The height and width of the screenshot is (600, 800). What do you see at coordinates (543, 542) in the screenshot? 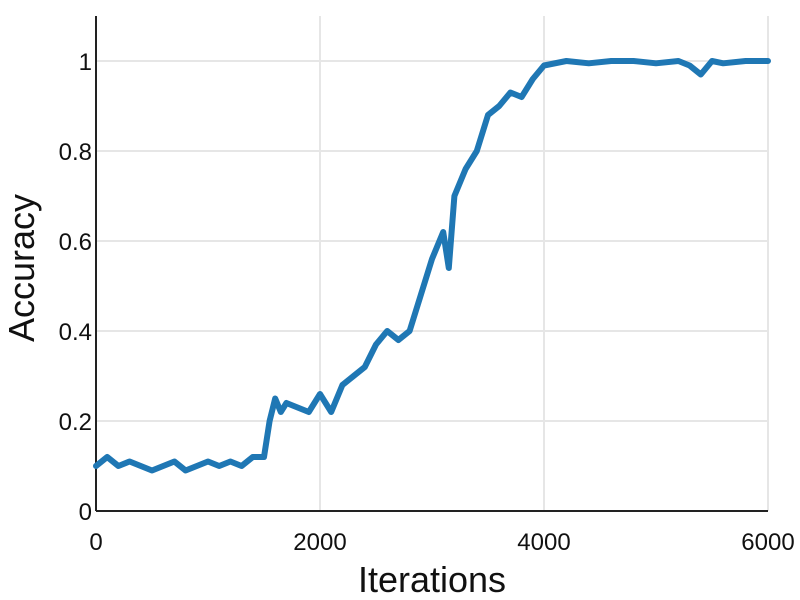
I see `x-tick-label: 4000` at bounding box center [543, 542].